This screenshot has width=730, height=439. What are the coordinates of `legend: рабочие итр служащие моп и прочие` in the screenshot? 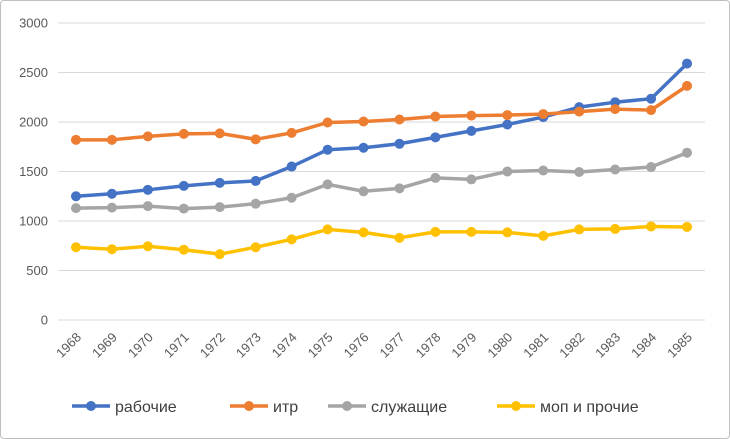 It's located at (355, 407).